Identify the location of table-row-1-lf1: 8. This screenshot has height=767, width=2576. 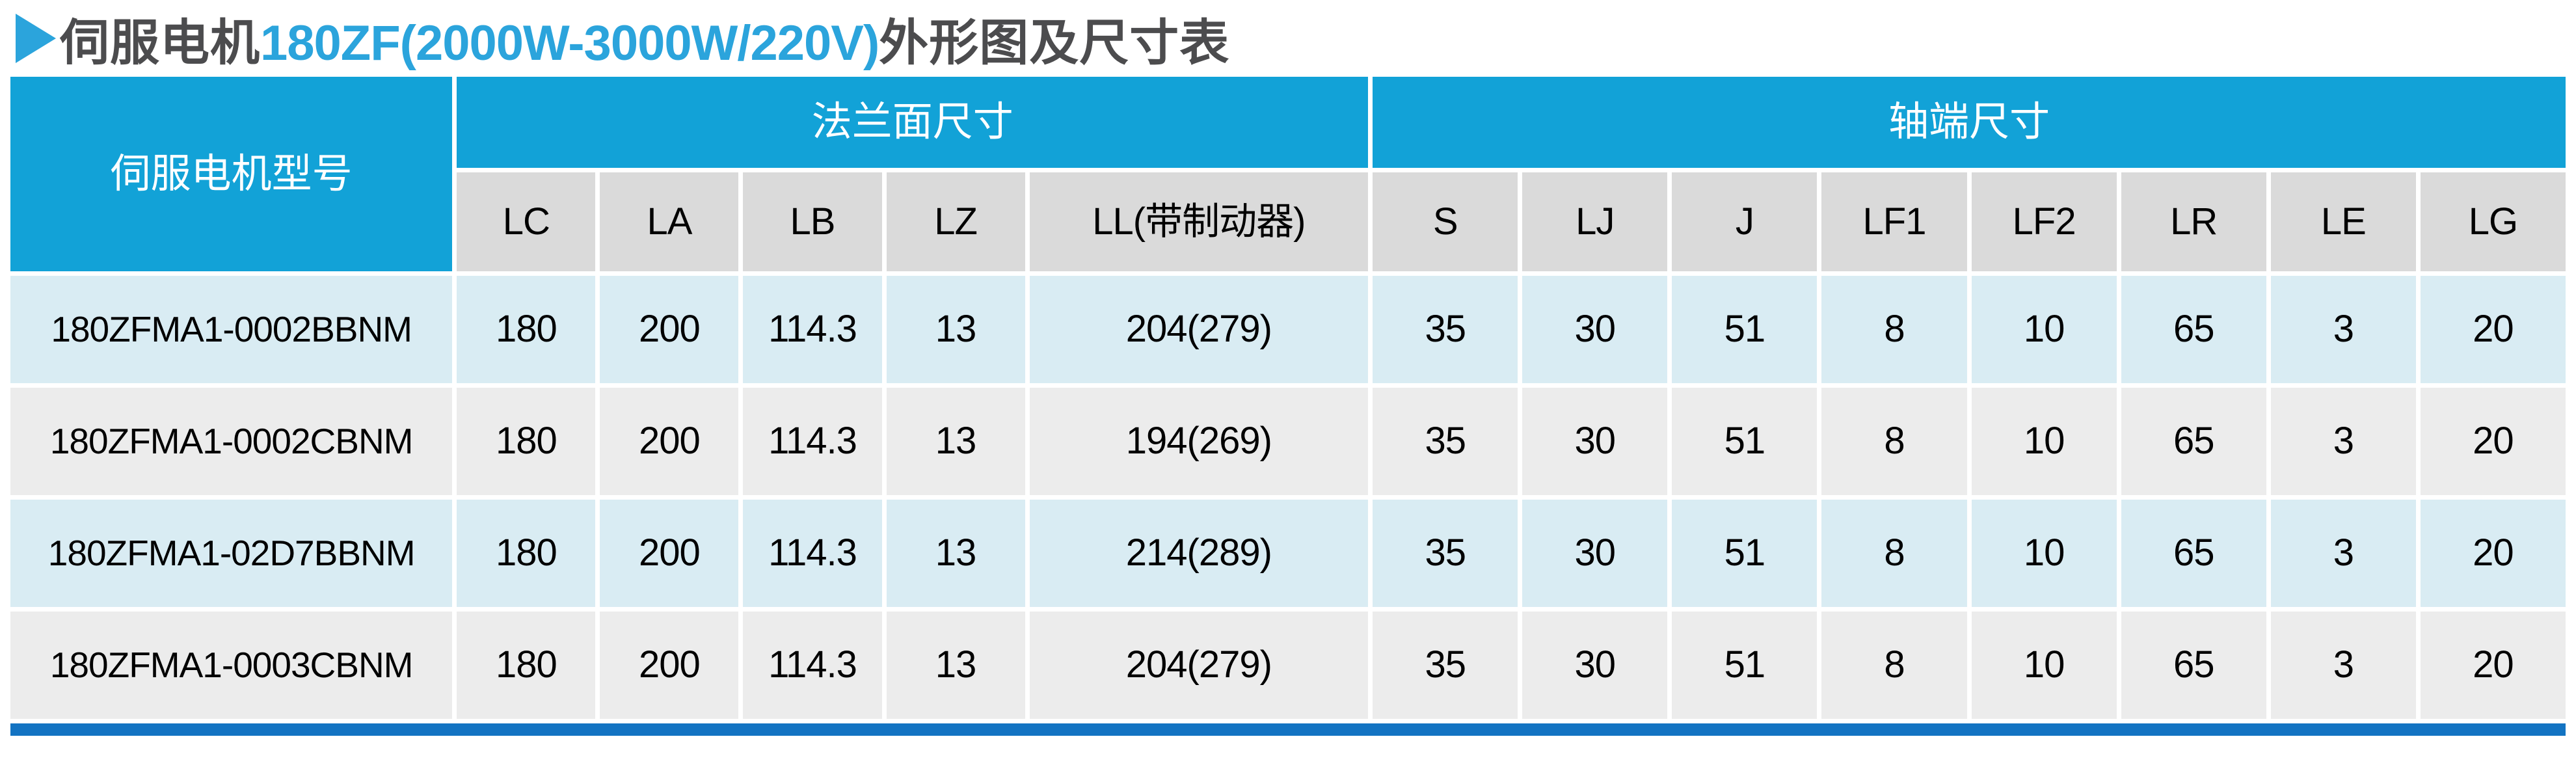
(1894, 329).